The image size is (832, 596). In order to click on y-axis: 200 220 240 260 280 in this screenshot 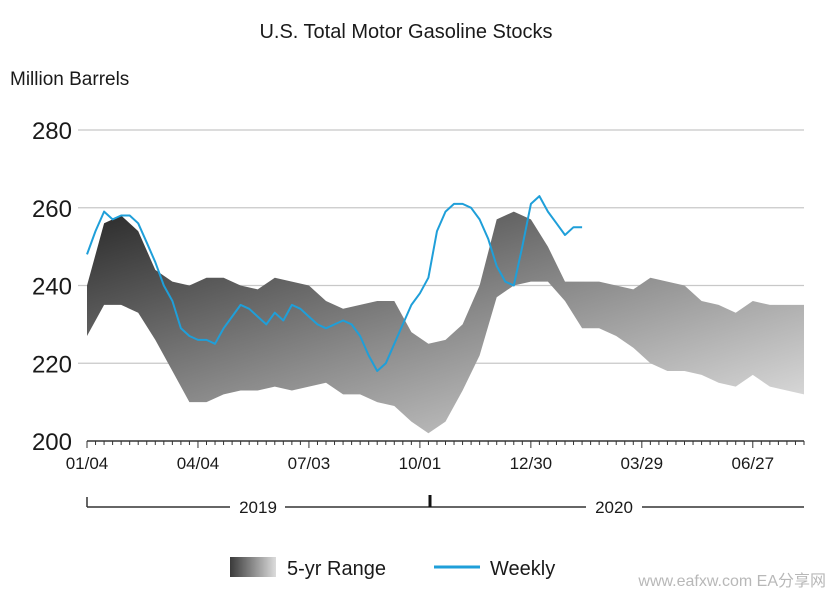, I will do `click(52, 287)`.